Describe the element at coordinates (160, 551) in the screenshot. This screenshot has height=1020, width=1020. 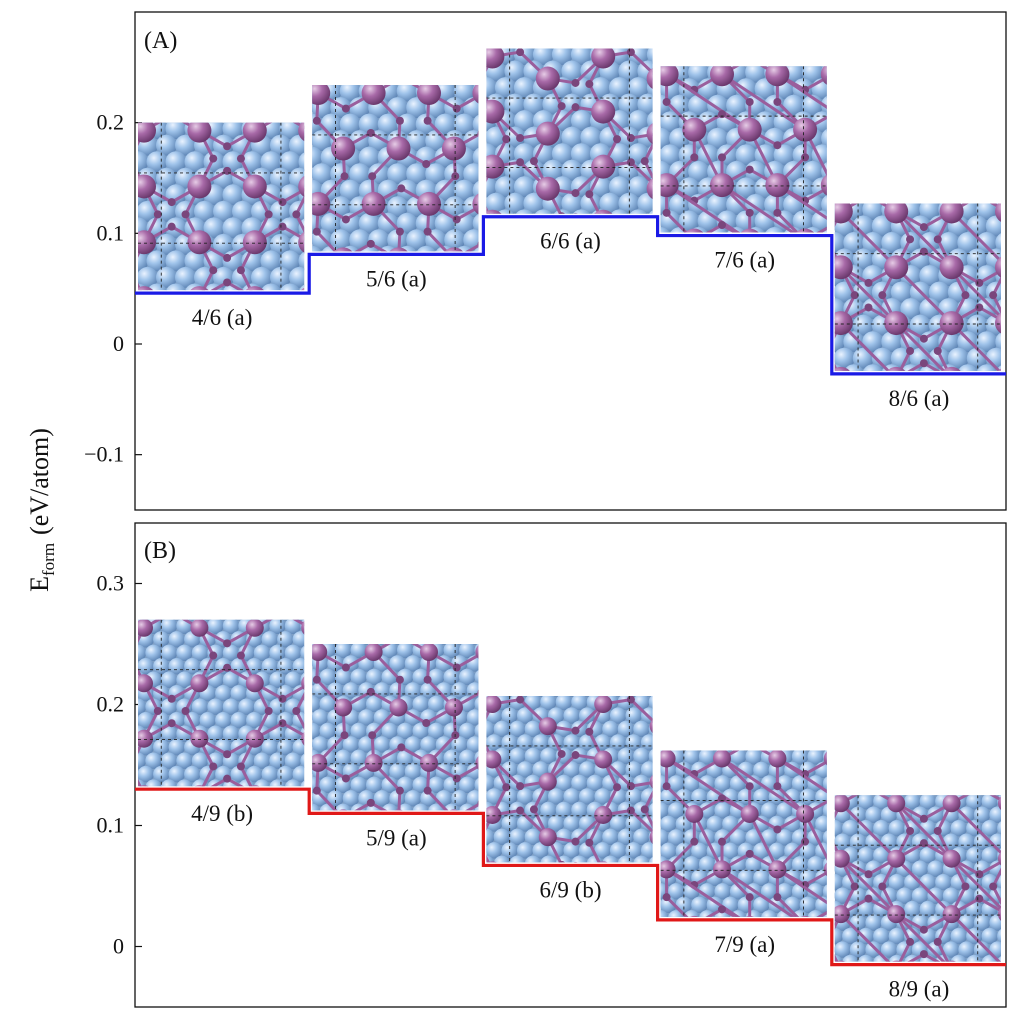
I see `panel-b-label: (B)` at that location.